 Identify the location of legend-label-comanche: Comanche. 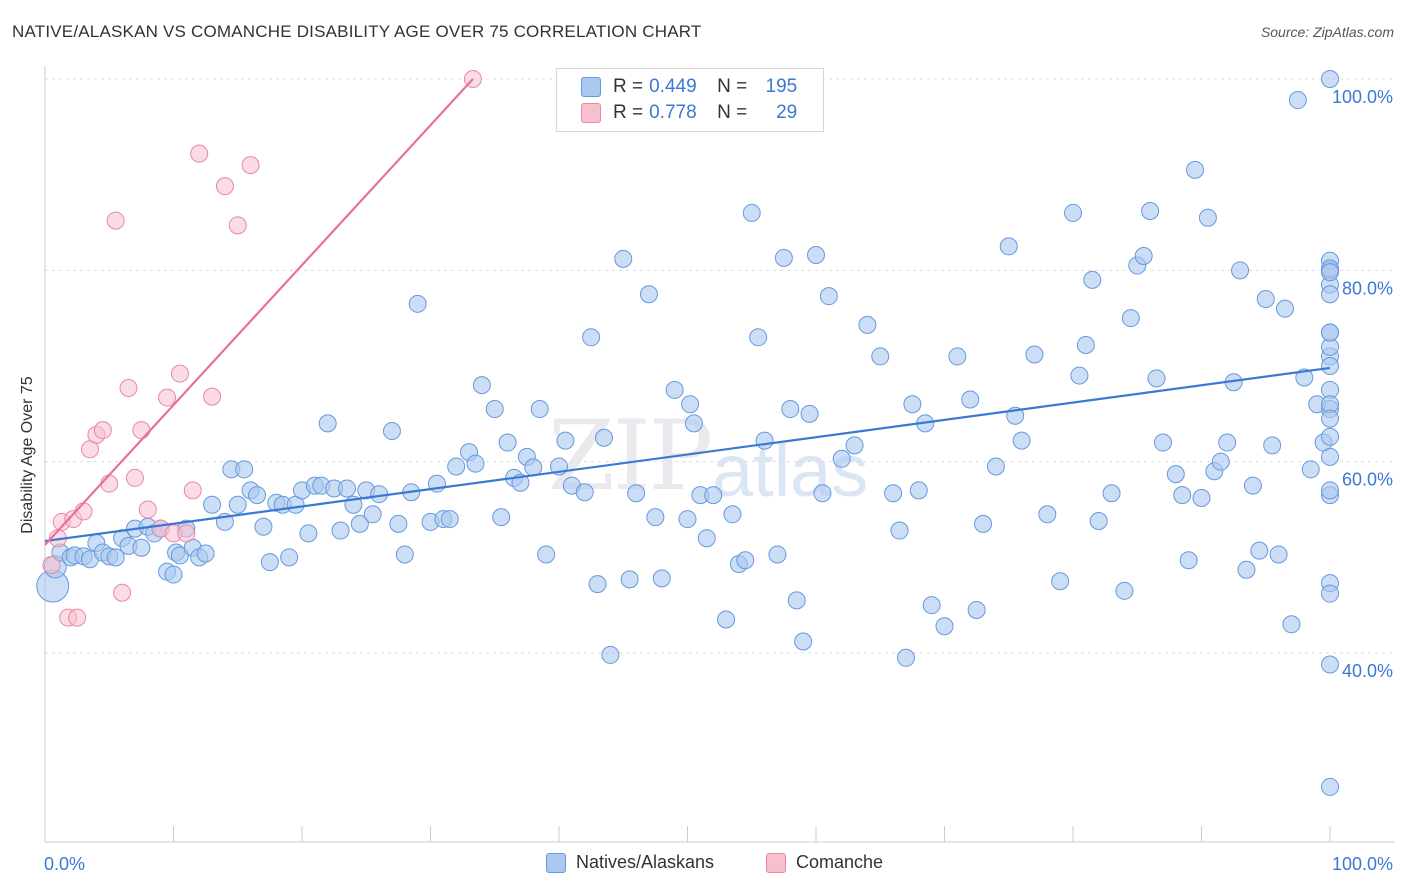
(840, 862).